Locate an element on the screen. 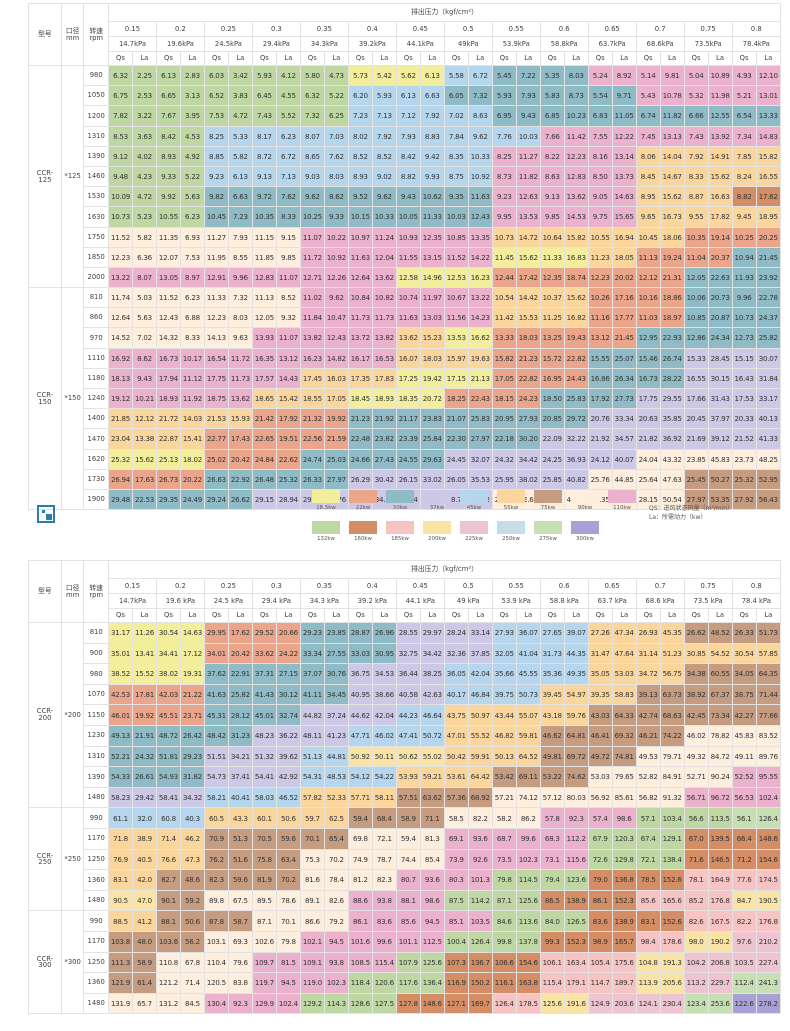 This screenshot has height=1031, width=790. la-cell: 10.03 is located at coordinates (528, 136).